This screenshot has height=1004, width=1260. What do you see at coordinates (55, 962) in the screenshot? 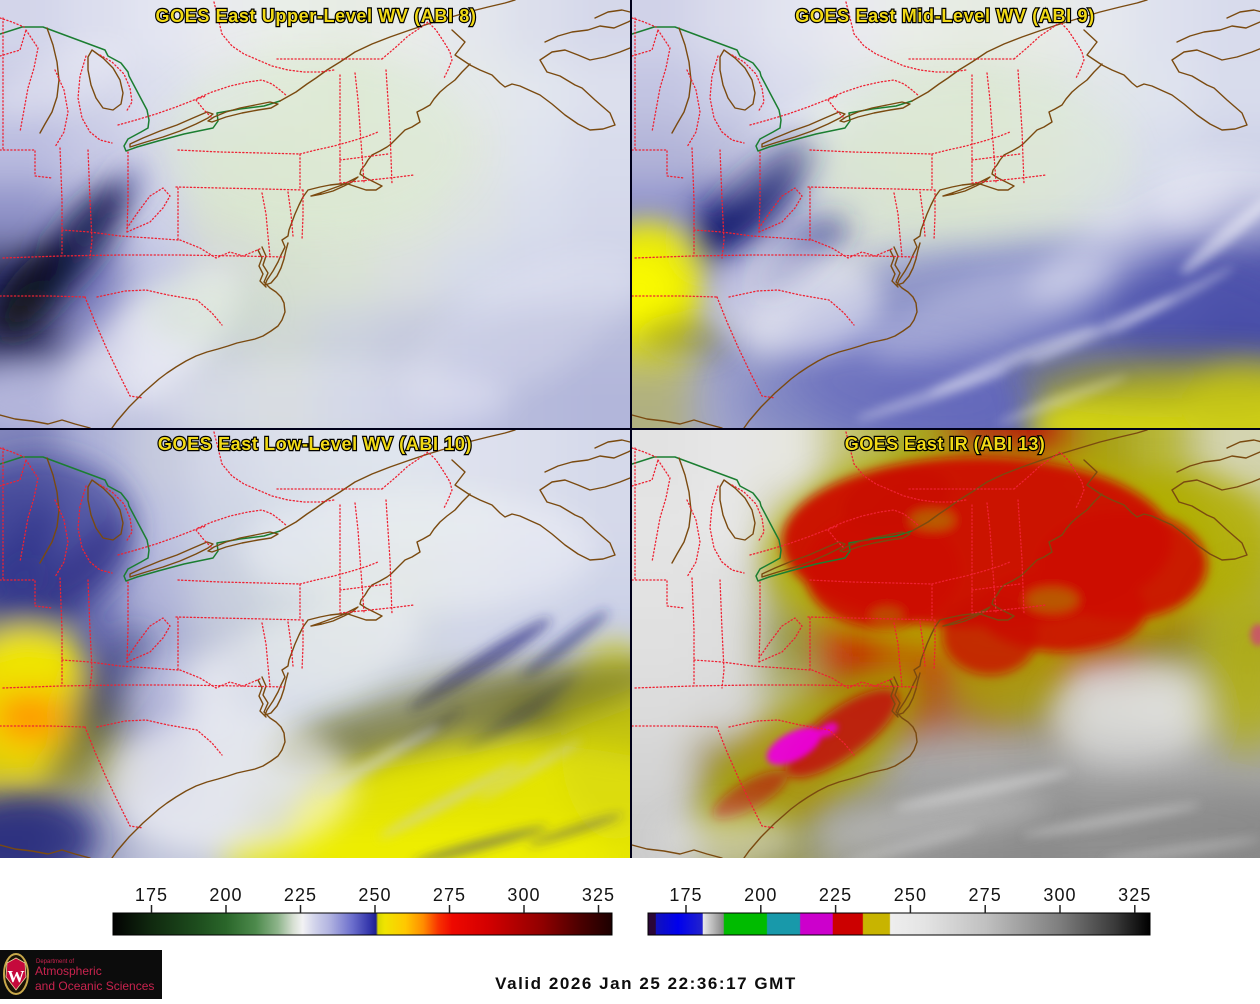
I see `svg-text: Department of` at bounding box center [55, 962].